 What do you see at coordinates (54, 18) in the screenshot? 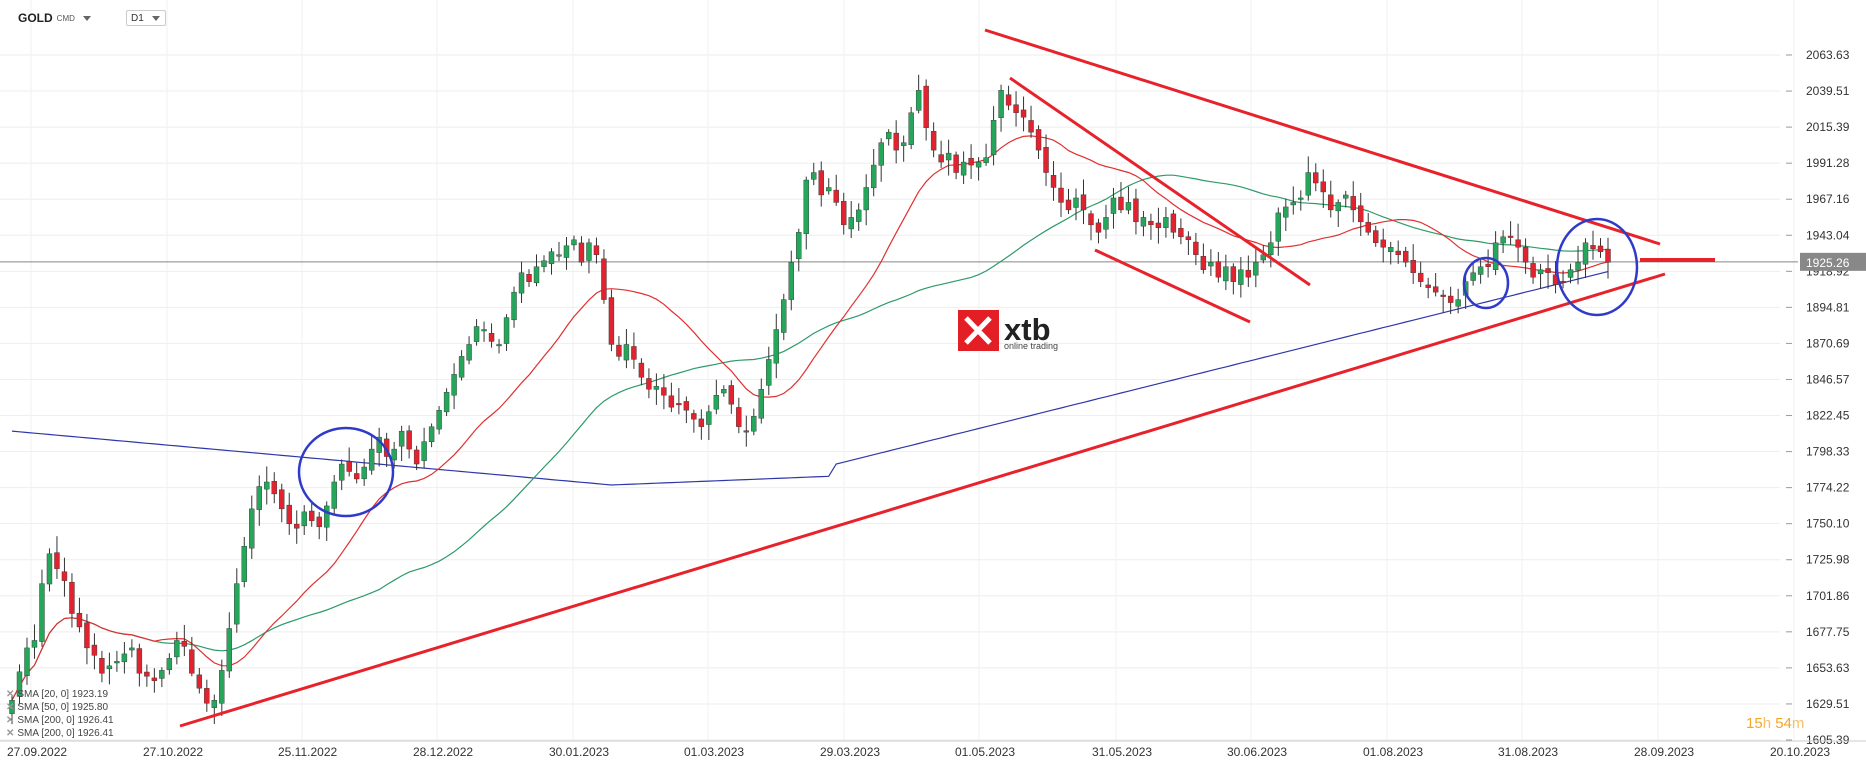
I see `symbol-selector: GOLD CMD` at bounding box center [54, 18].